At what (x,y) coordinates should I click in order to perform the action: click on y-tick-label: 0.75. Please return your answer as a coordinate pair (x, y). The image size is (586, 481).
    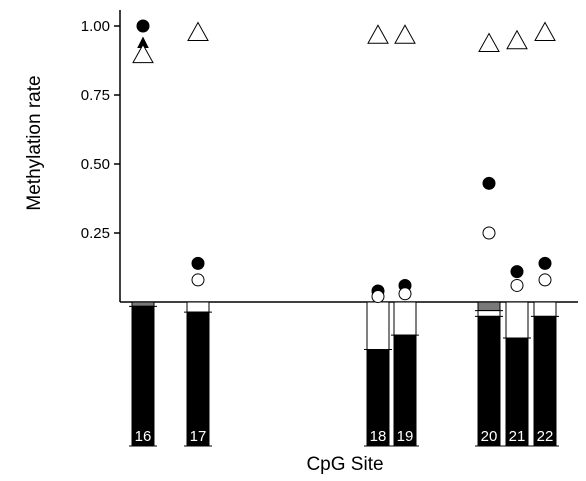
    Looking at the image, I should click on (95, 95).